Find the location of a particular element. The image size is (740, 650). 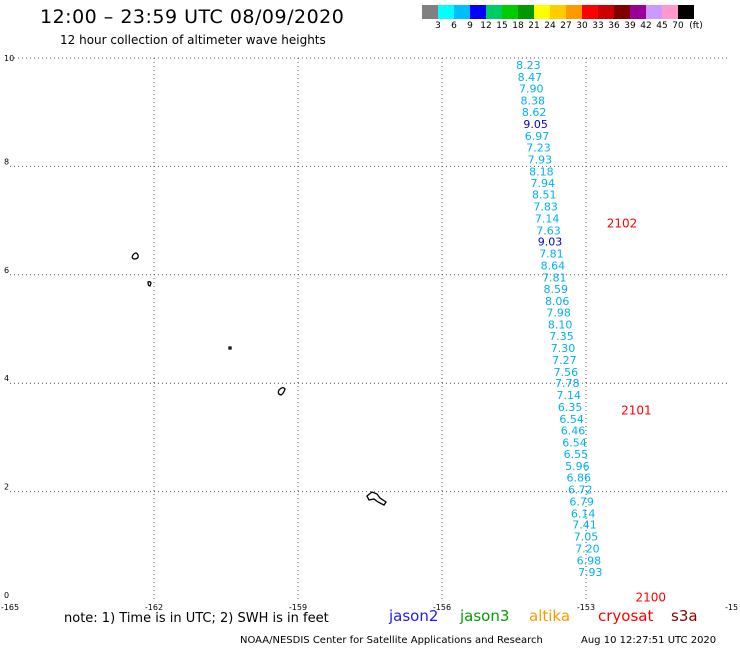

swh-value-label: 7.83 is located at coordinates (545, 207).